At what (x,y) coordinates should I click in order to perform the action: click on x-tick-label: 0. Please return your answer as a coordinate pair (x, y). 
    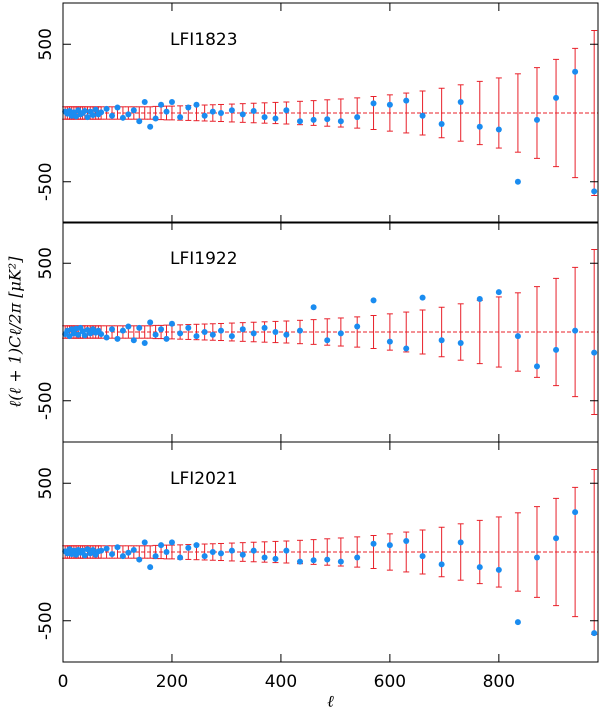
    Looking at the image, I should click on (63, 682).